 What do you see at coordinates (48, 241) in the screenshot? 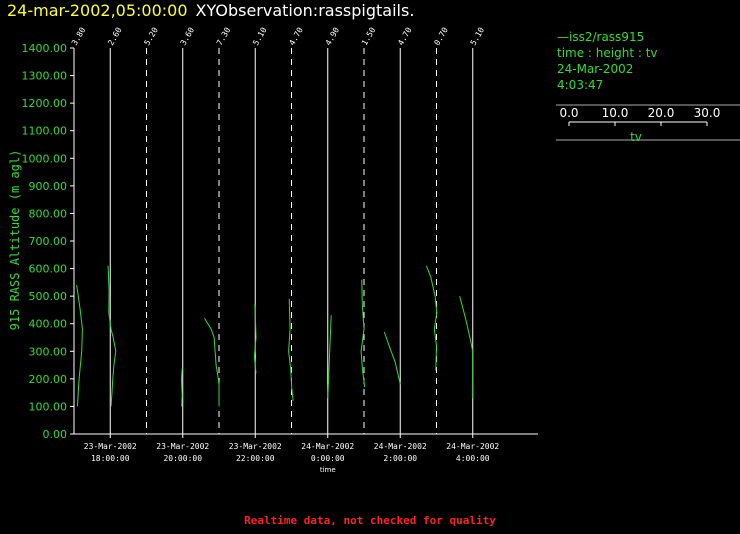
I see `y-tick-label: 700.00` at bounding box center [48, 241].